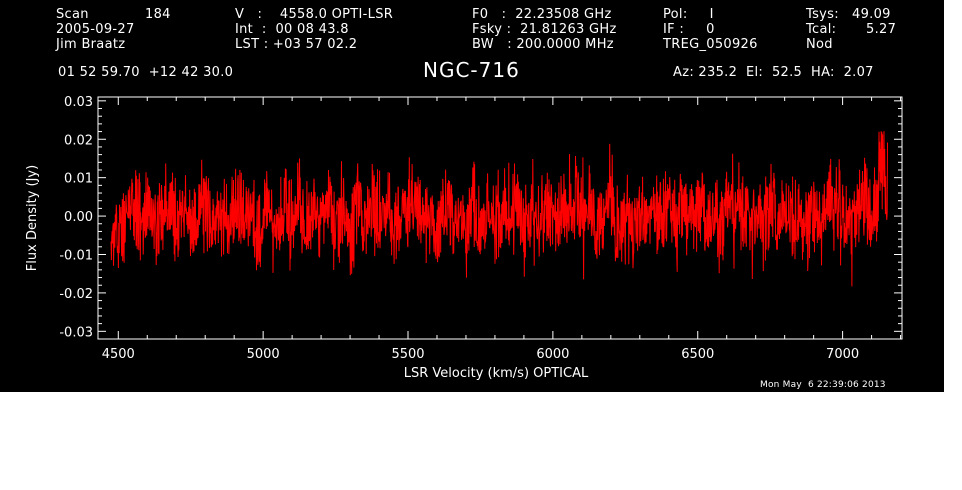 This screenshot has height=490, width=962. What do you see at coordinates (496, 373) in the screenshot?
I see `x-axis-label: LSR Velocity (km/s) OPTICAL` at bounding box center [496, 373].